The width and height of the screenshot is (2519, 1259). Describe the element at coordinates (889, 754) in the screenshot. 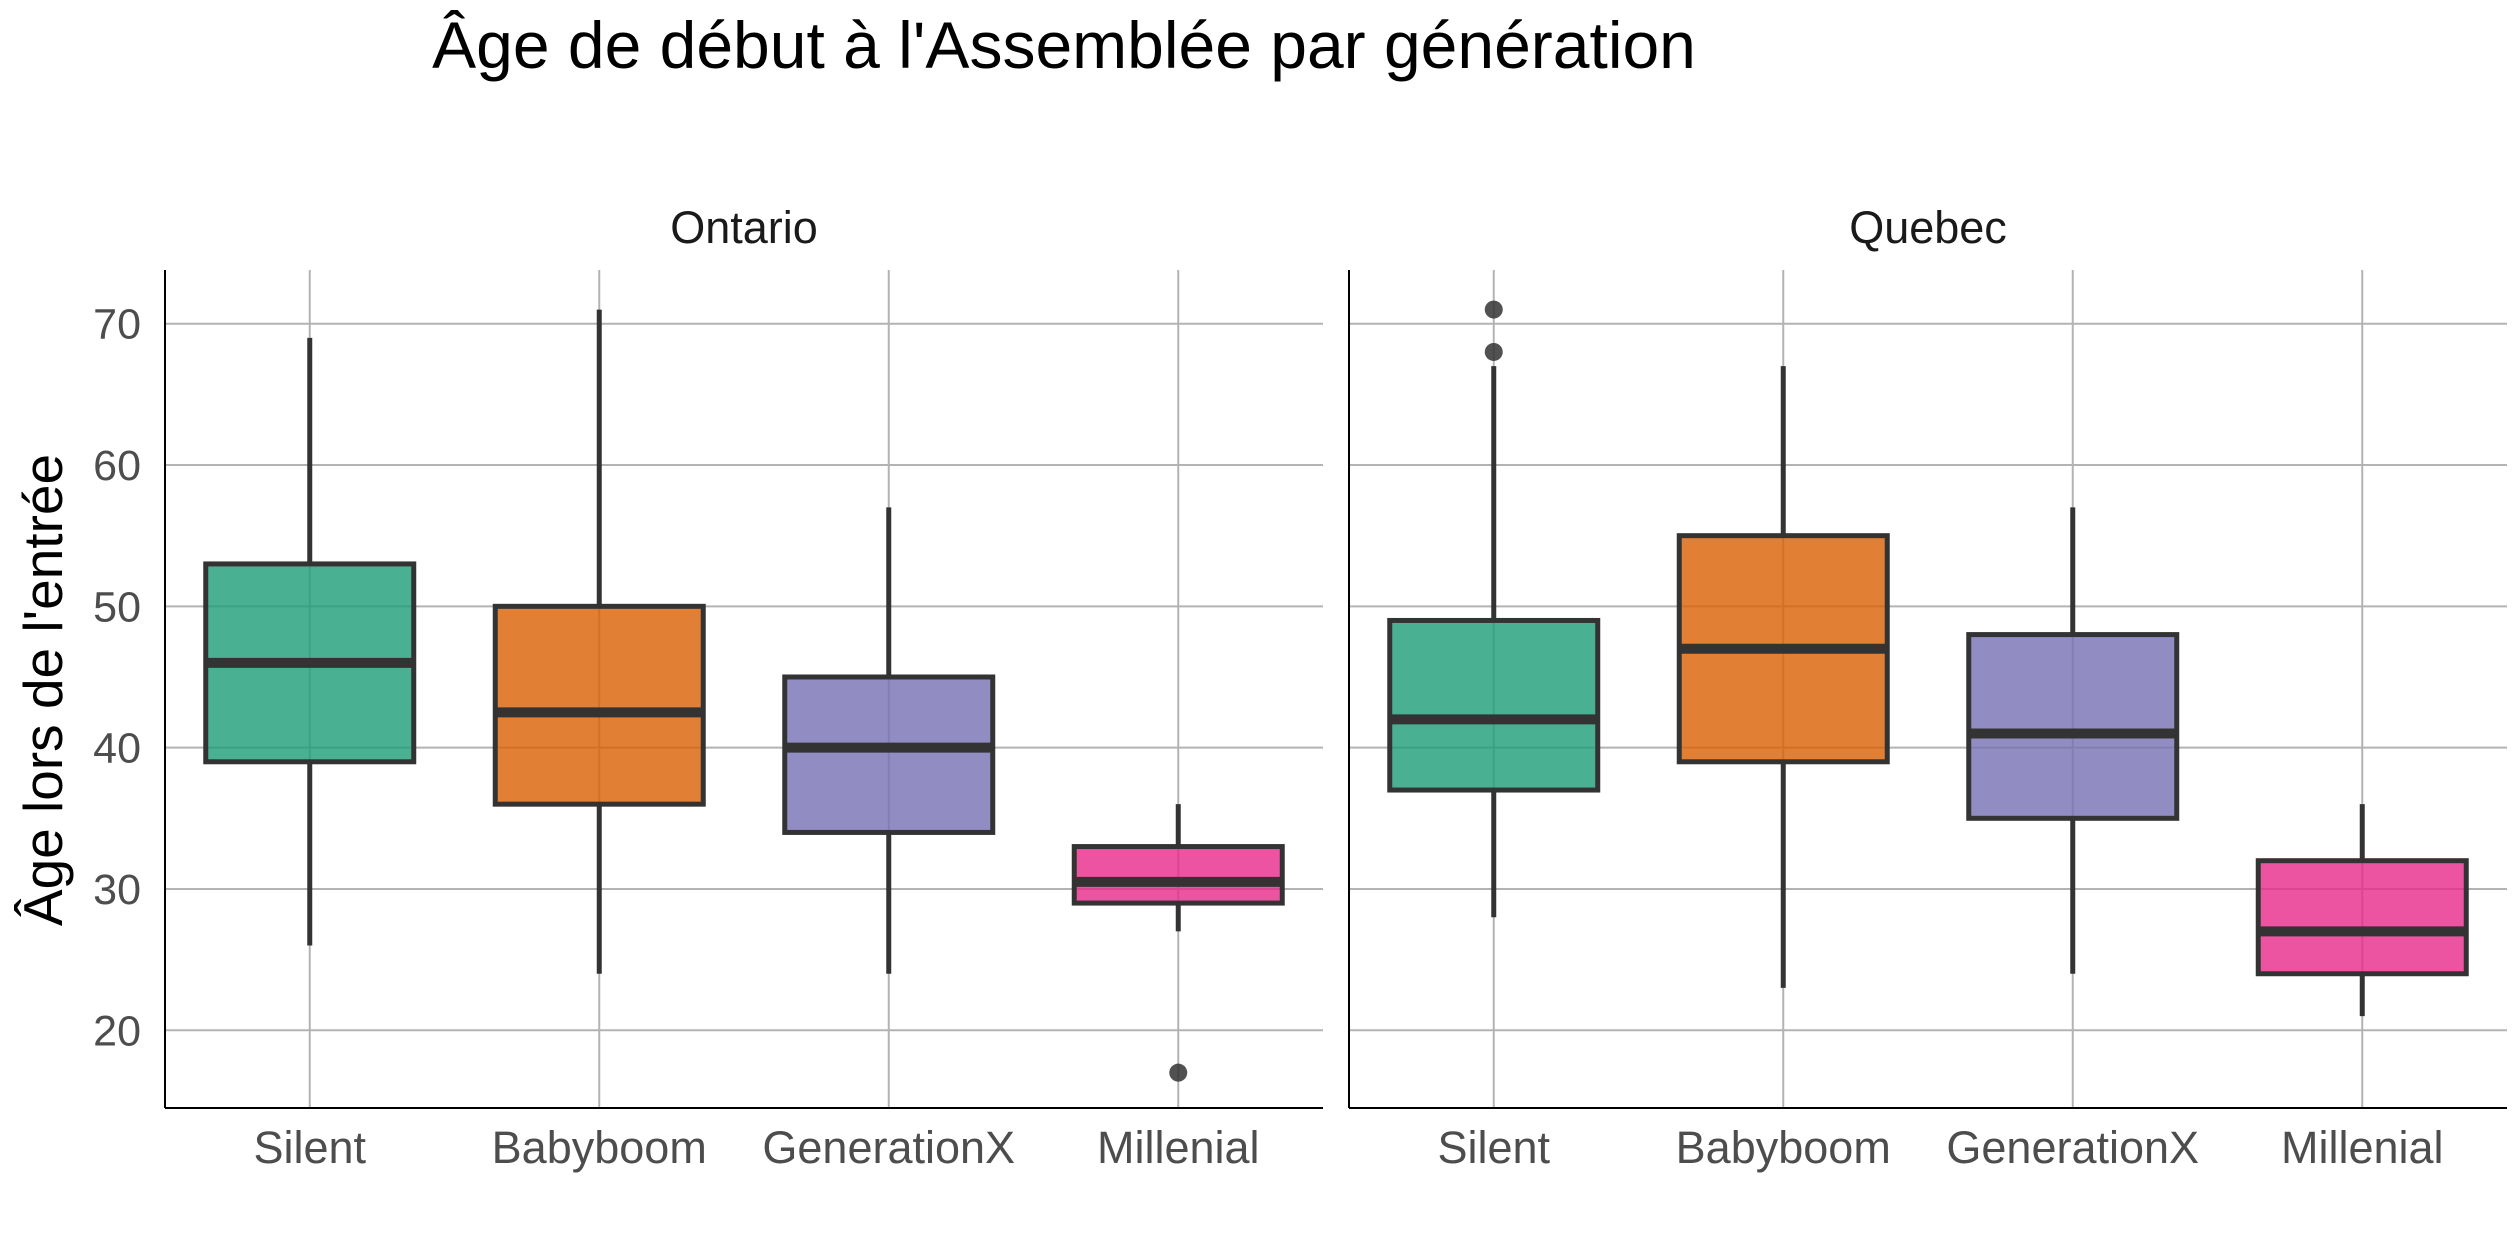

I see `box-body-ontario-generationx` at that location.